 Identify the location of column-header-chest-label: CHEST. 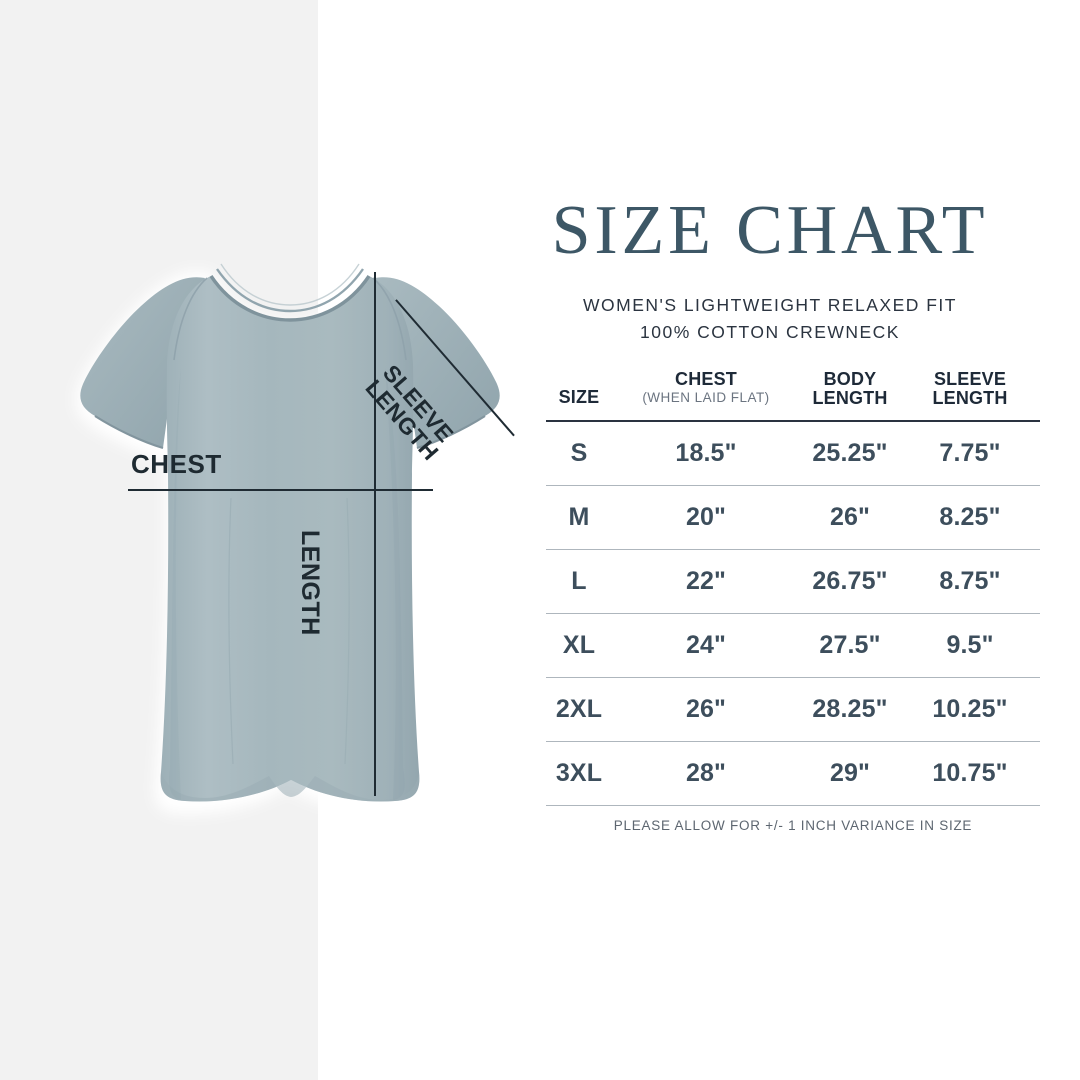
(706, 379).